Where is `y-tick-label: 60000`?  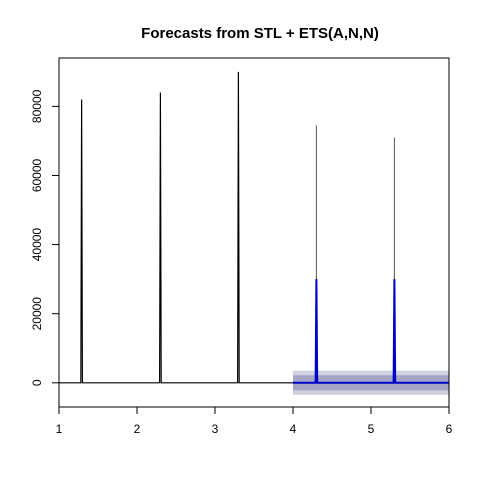 y-tick-label: 60000 is located at coordinates (37, 175).